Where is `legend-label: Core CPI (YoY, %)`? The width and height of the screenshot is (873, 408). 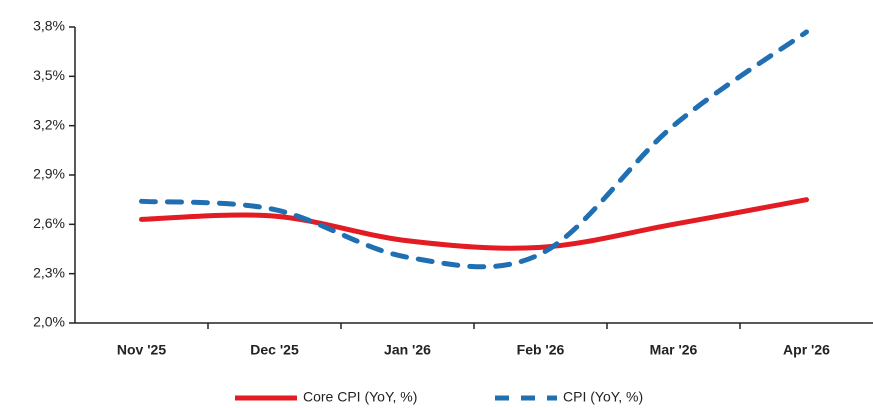
legend-label: Core CPI (YoY, %) is located at coordinates (360, 397).